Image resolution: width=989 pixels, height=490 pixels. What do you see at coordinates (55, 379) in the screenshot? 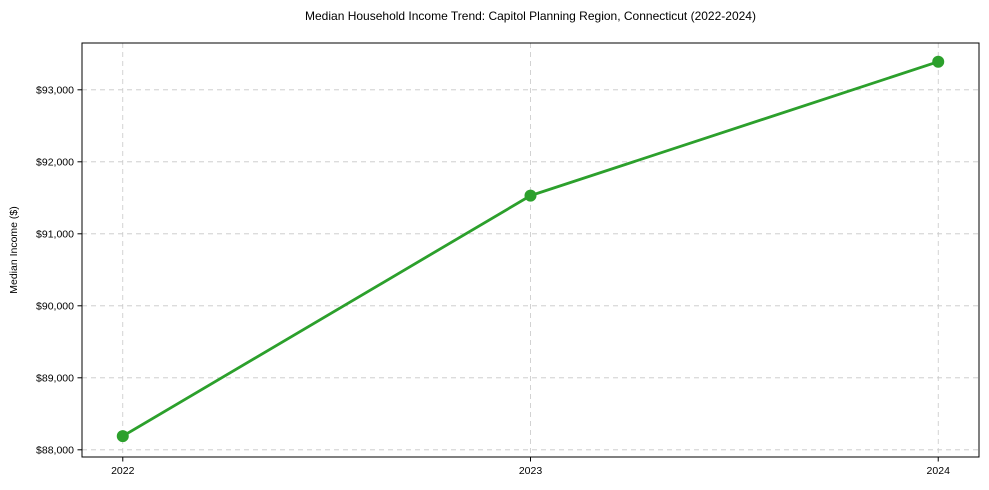
I see `y-tick-label: $89,000` at bounding box center [55, 379].